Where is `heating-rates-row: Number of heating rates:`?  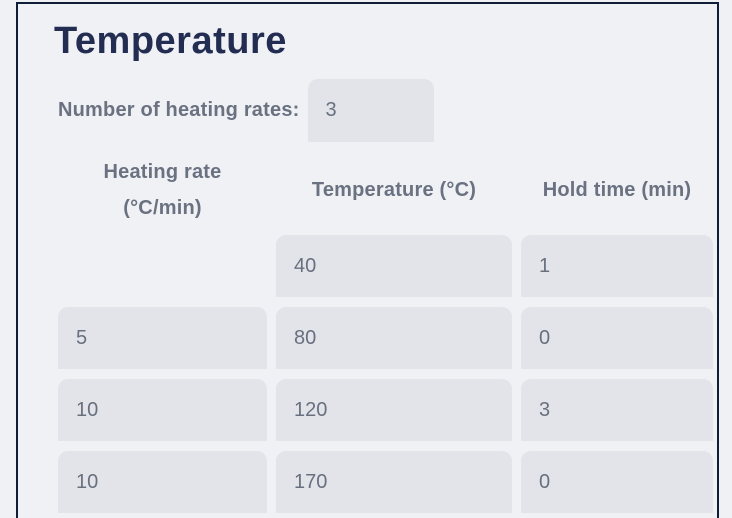 heating-rates-row: Number of heating rates: is located at coordinates (385, 110).